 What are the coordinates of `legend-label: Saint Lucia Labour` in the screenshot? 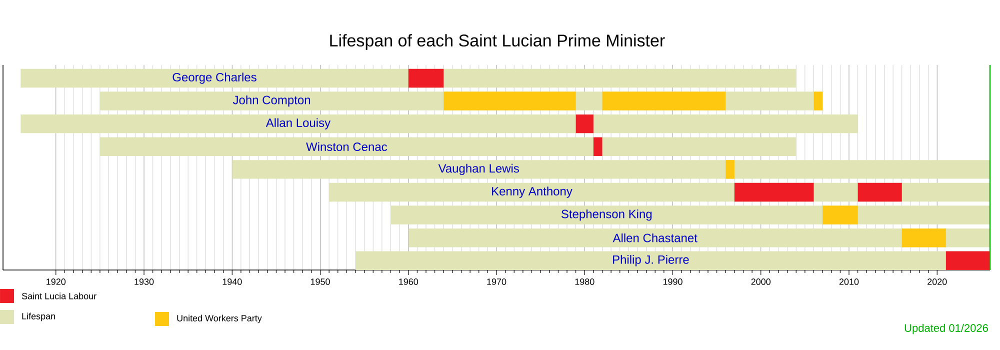 It's located at (59, 296).